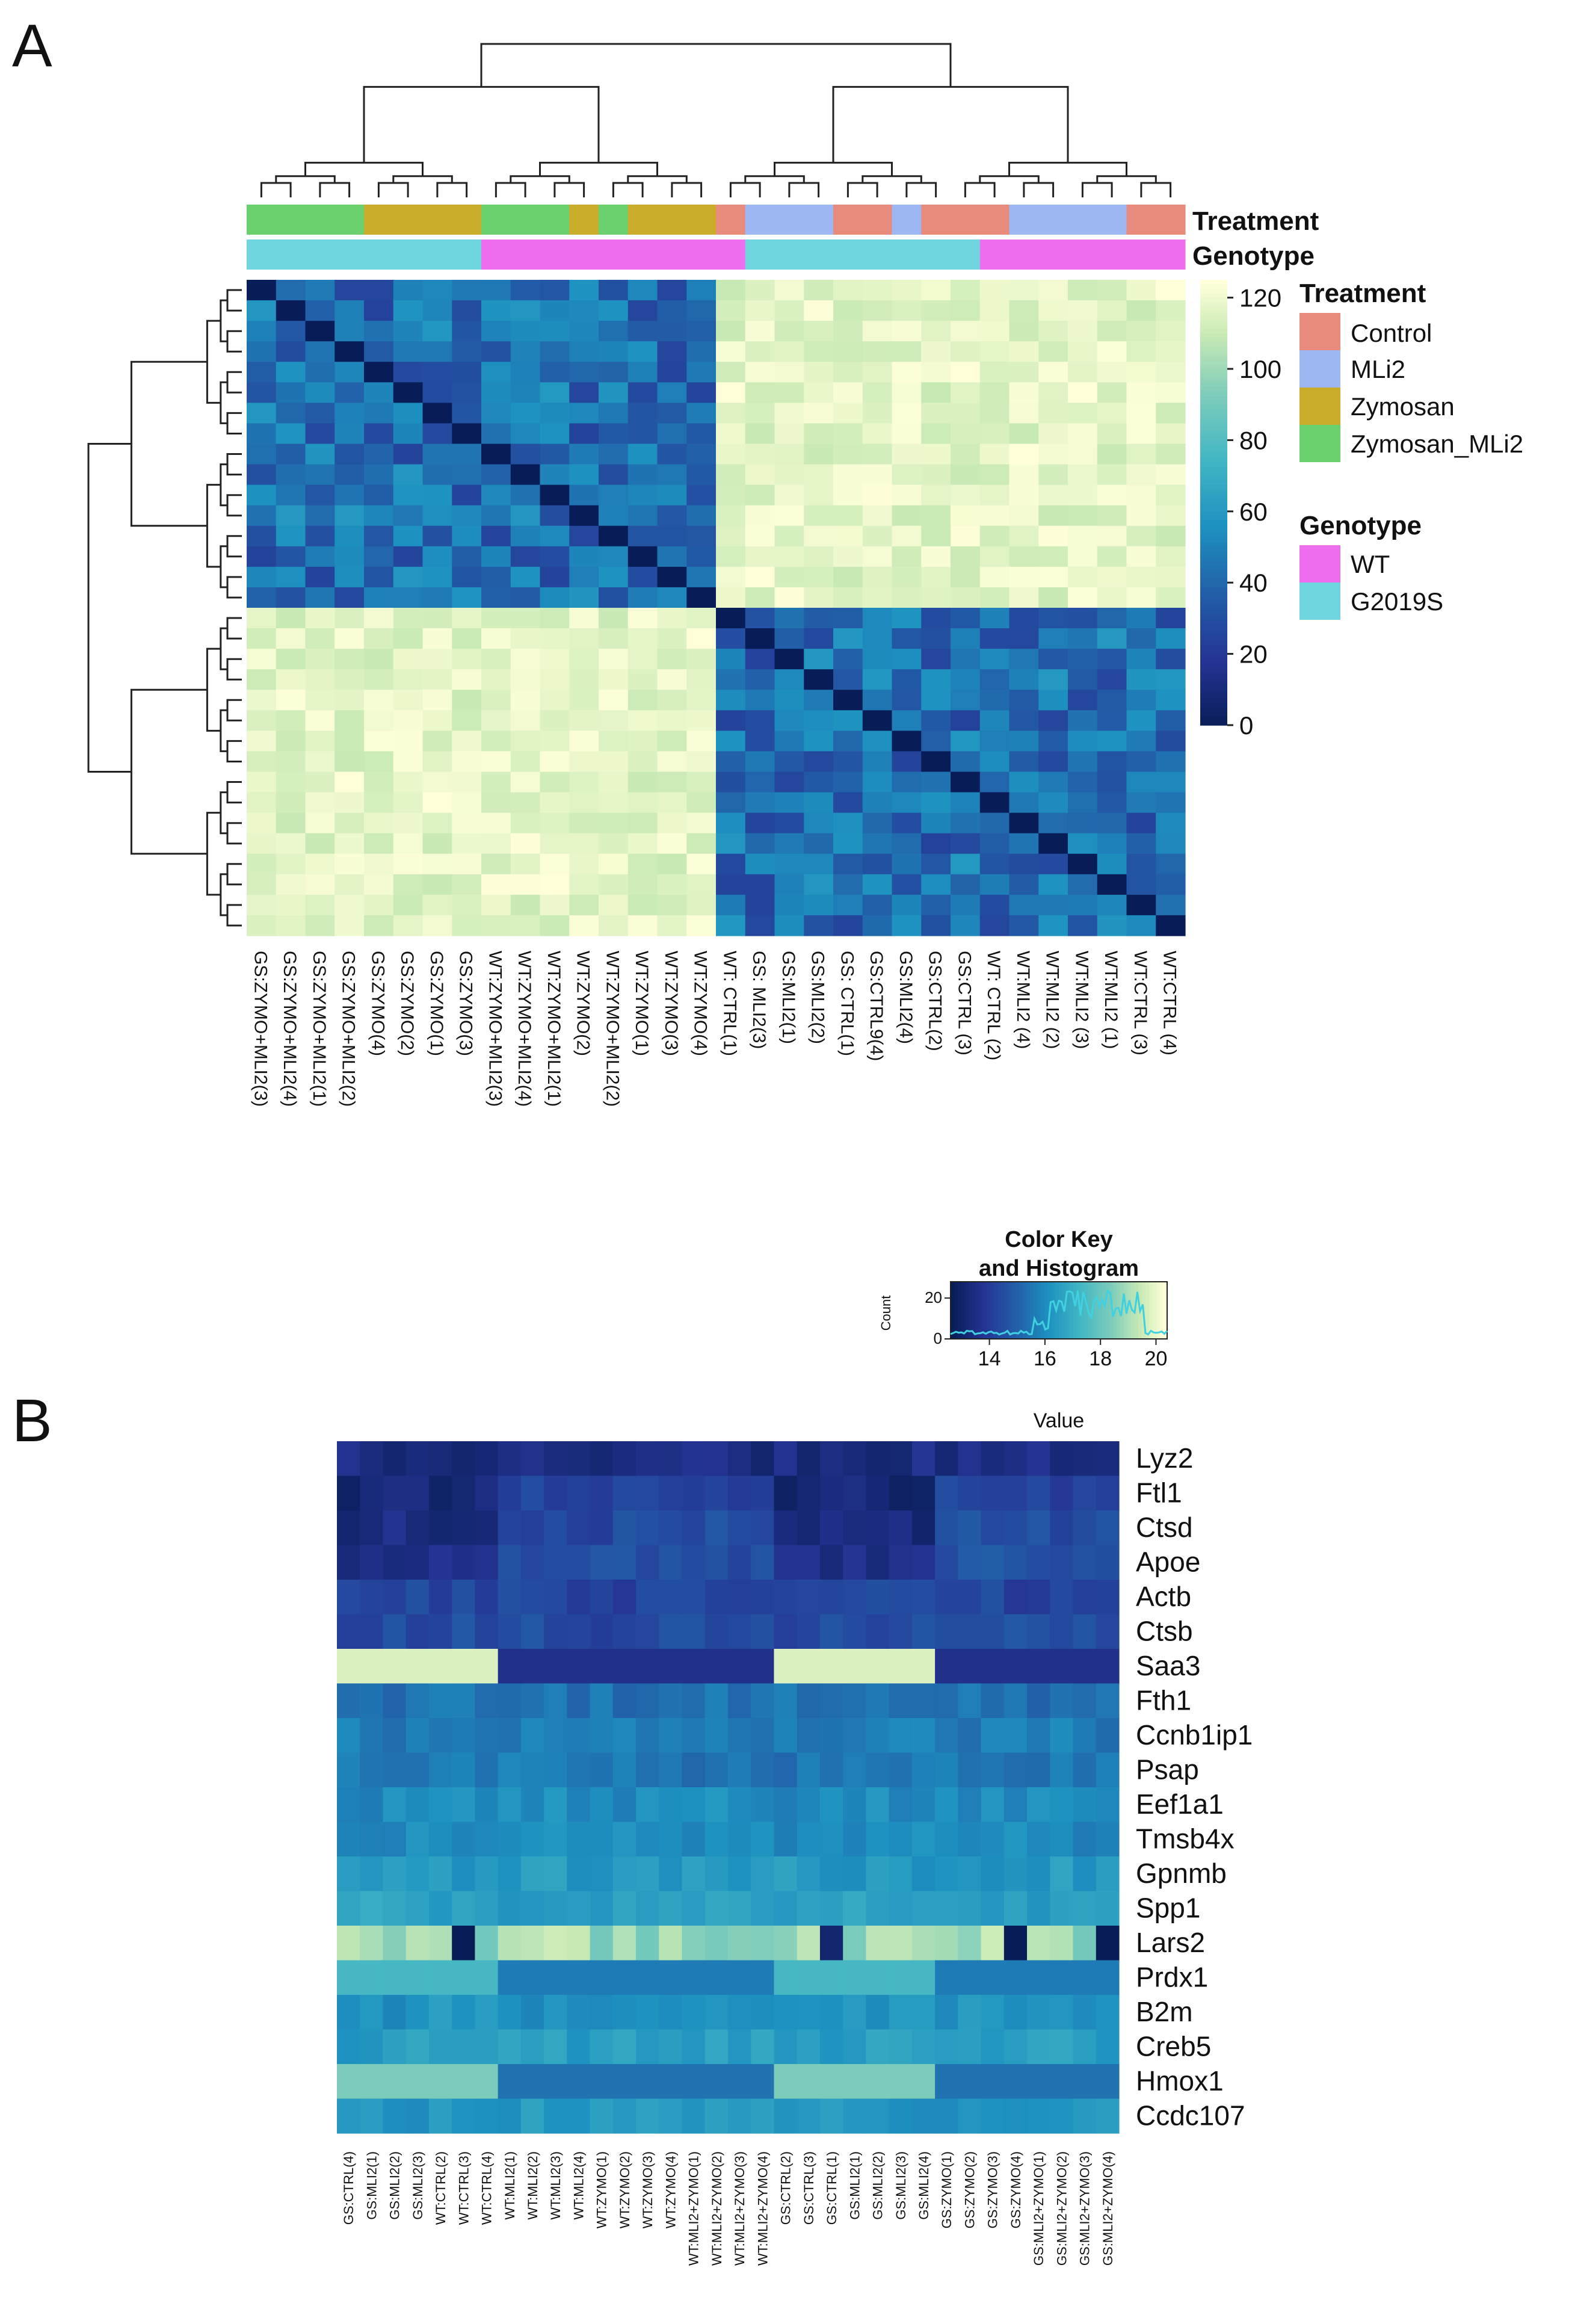 The width and height of the screenshot is (1569, 2324). I want to click on sample-label: GS:MLI2(3), so click(417, 2185).